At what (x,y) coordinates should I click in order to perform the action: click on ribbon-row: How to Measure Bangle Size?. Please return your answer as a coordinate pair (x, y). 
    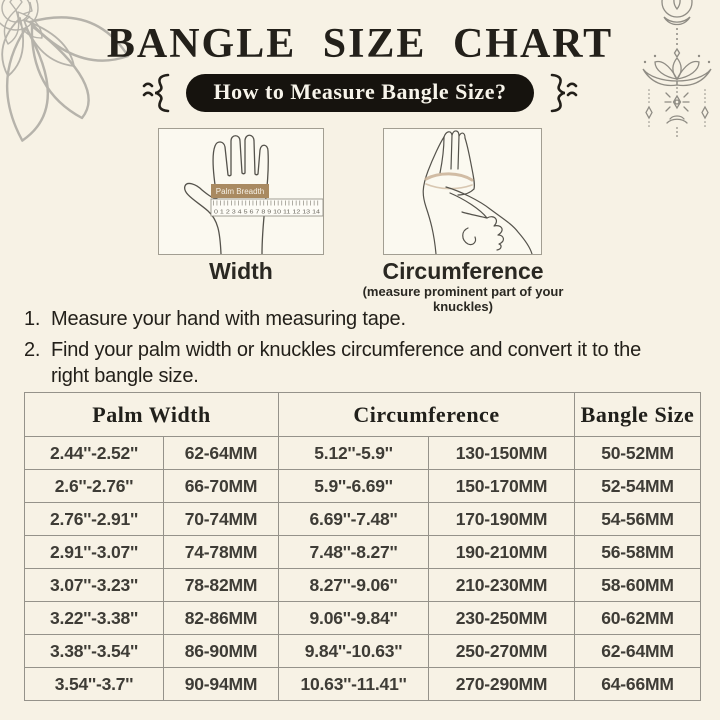
    Looking at the image, I should click on (360, 93).